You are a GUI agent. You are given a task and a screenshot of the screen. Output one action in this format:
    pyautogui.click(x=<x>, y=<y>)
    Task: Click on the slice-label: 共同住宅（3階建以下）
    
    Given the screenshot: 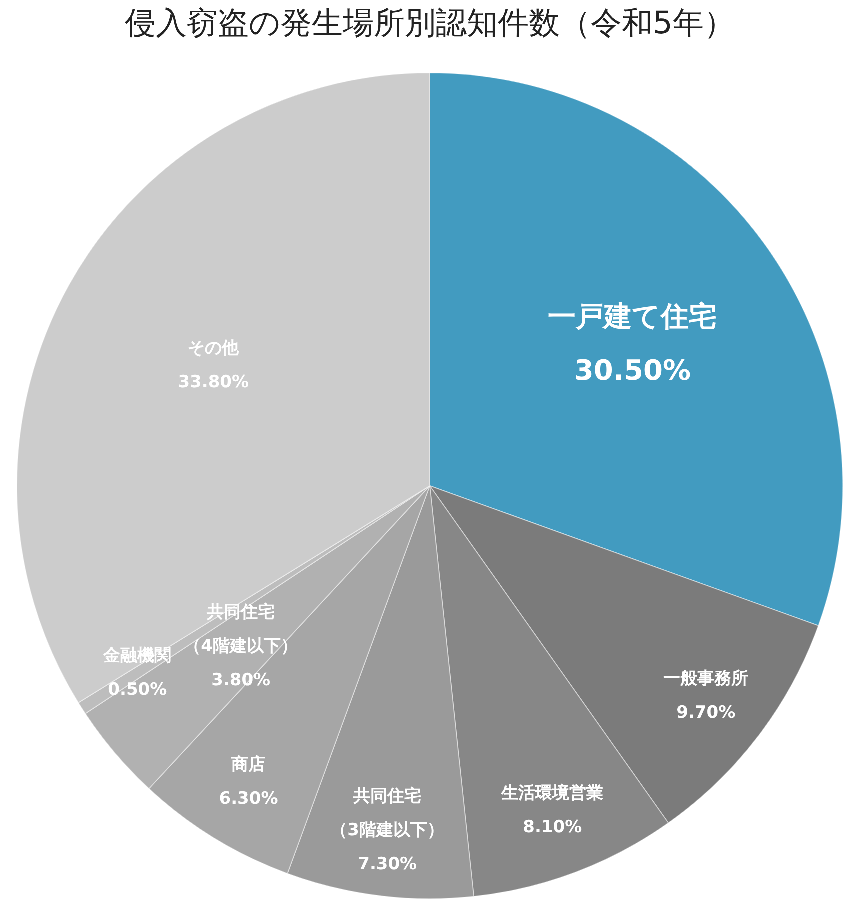 What is the action you would take?
    pyautogui.click(x=387, y=813)
    